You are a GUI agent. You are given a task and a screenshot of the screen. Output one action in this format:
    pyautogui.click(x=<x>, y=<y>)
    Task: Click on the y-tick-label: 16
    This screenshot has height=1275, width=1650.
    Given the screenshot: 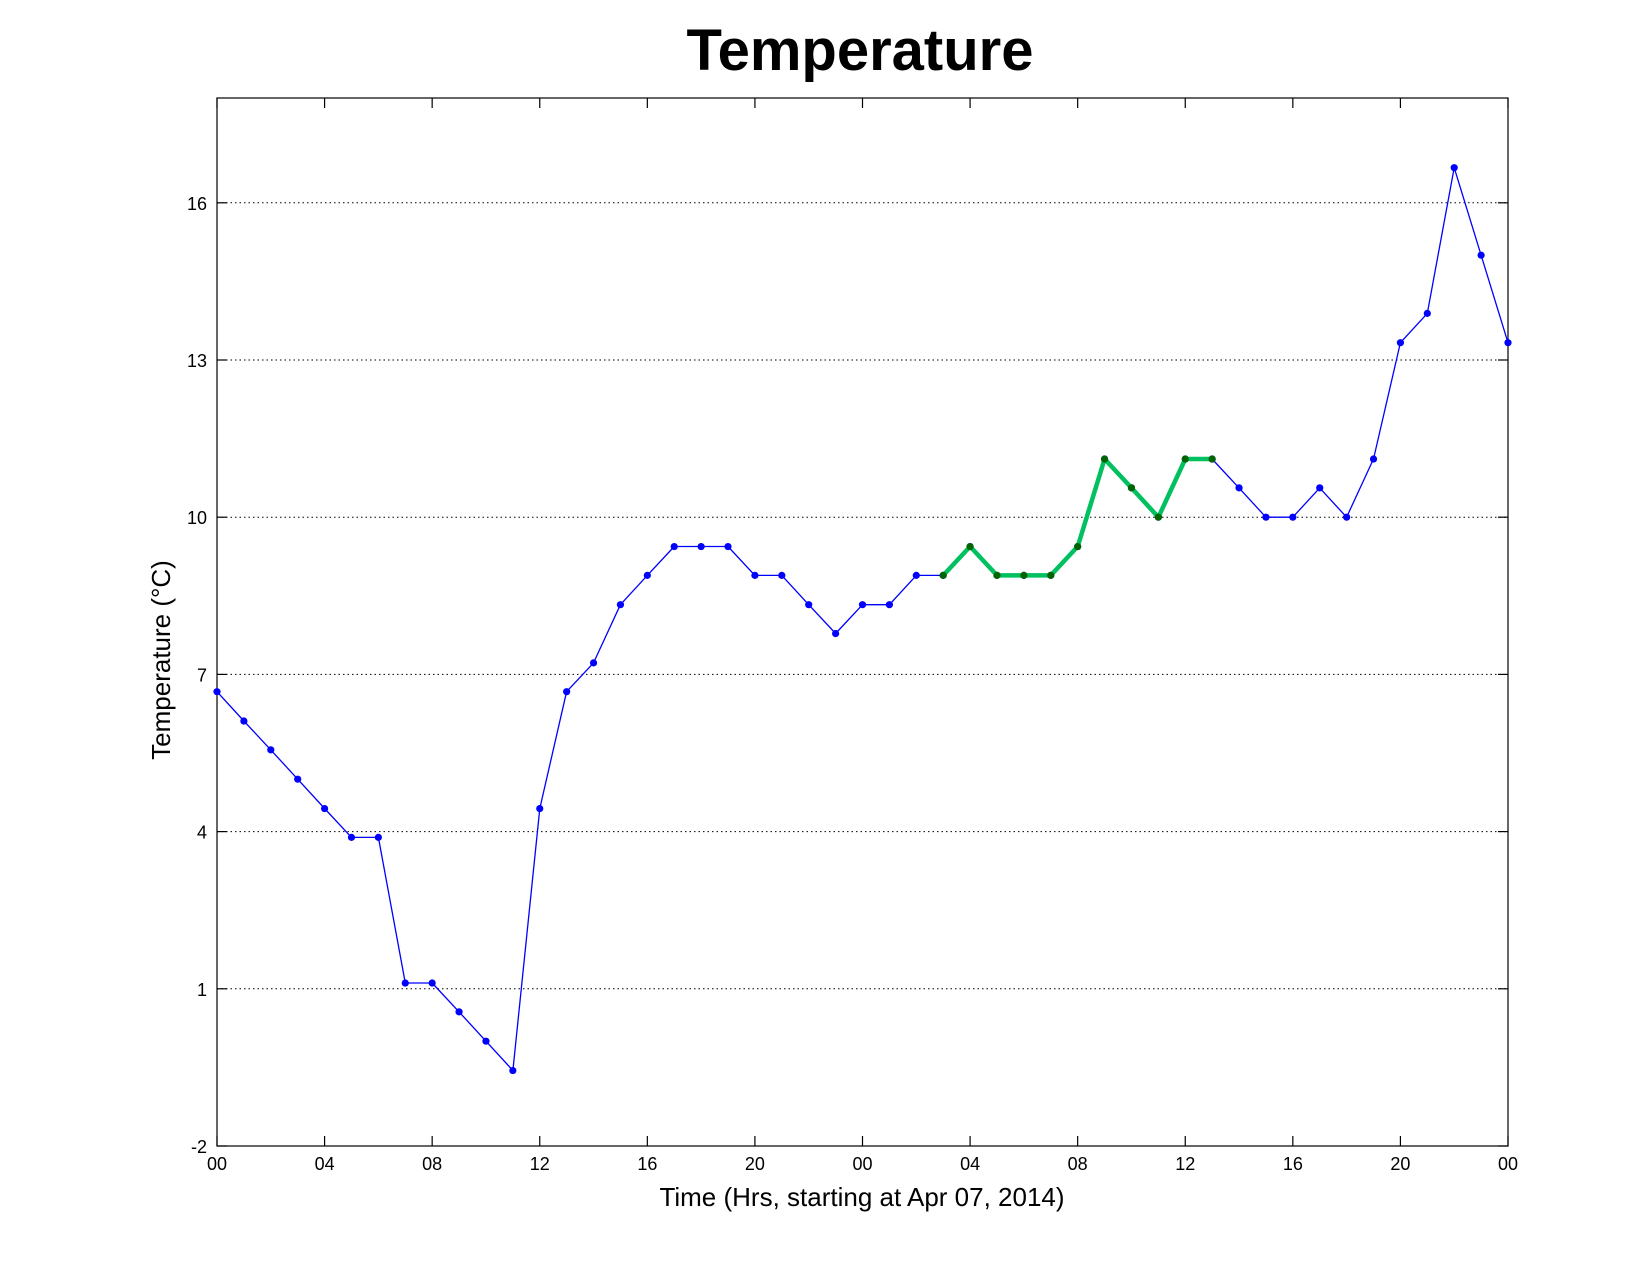 What is the action you would take?
    pyautogui.click(x=197, y=204)
    